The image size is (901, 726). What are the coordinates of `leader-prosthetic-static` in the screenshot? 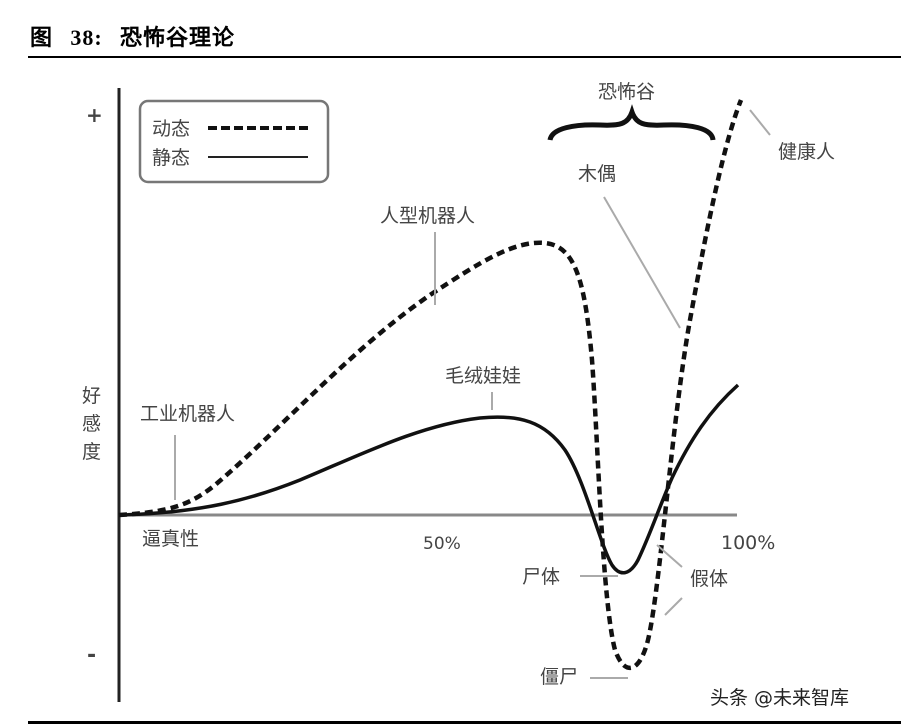 It's located at (669, 556).